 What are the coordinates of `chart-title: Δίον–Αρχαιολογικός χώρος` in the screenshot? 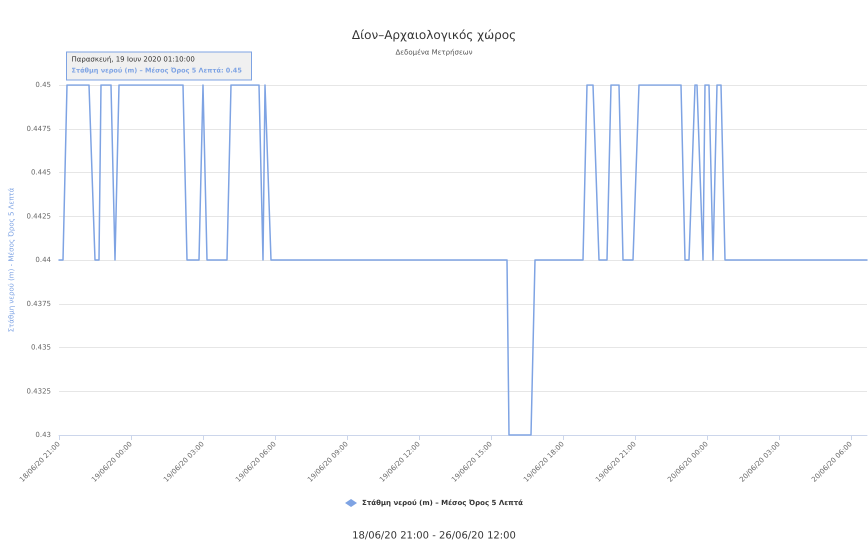 It's located at (434, 35).